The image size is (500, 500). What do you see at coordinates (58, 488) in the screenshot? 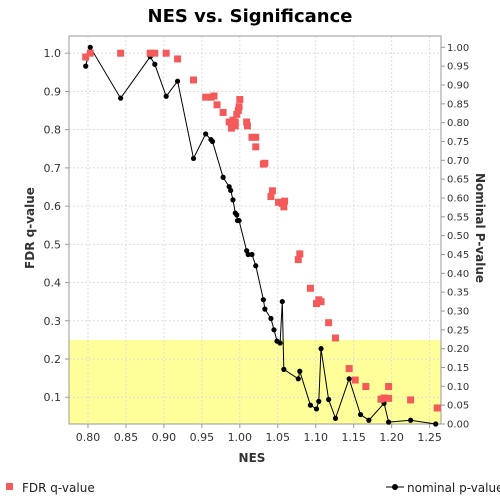
I see `legend-fdr-label: FDR q-value` at bounding box center [58, 488].